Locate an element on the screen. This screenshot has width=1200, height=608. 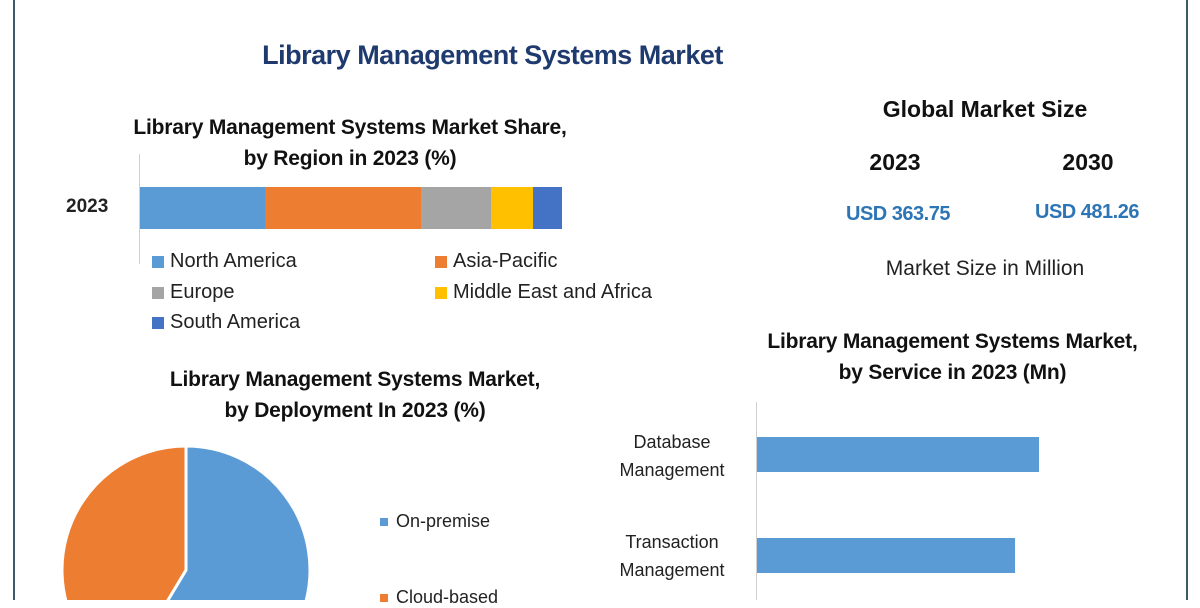
service-category-transaction-management: Transaction Management is located at coordinates (672, 556).